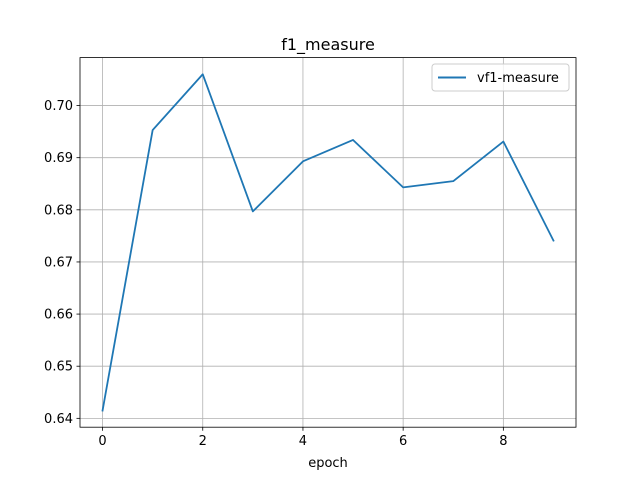 The height and width of the screenshot is (480, 640). I want to click on y-tick-label: 0.67, so click(58, 262).